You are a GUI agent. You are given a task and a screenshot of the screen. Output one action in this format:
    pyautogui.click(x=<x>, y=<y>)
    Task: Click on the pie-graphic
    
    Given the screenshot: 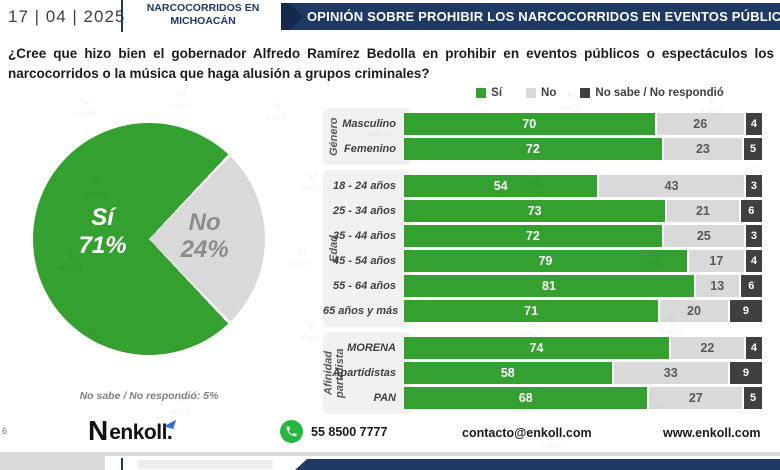 What is the action you would take?
    pyautogui.click(x=149, y=239)
    